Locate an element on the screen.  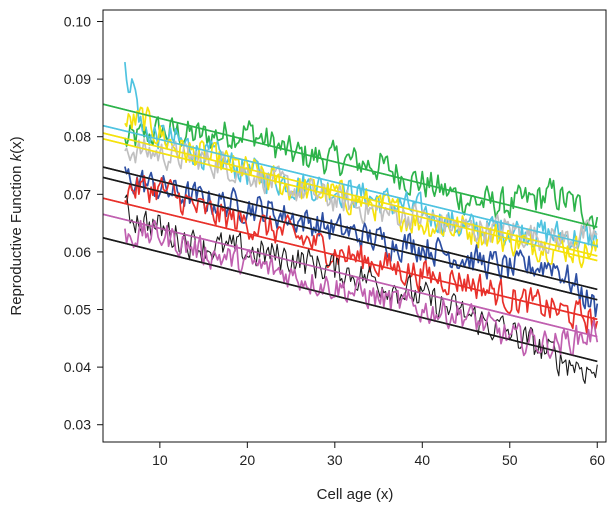
y-axis-label-suffix: (x) is located at coordinates (16, 145).